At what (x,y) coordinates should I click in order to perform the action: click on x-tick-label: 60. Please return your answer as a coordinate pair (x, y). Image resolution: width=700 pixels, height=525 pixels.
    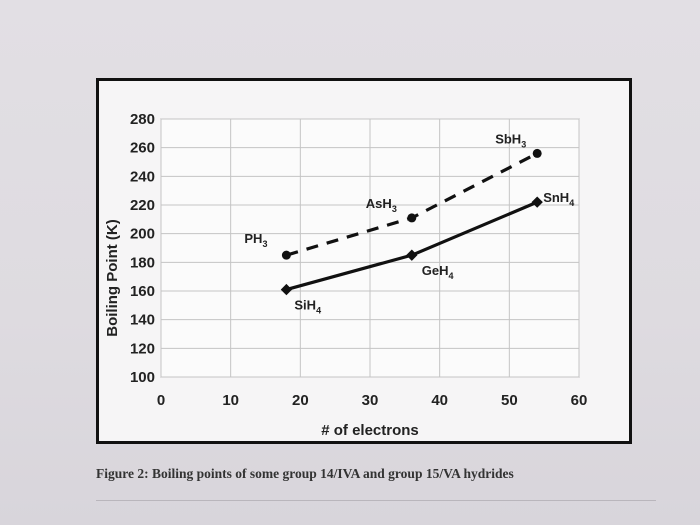
    Looking at the image, I should click on (579, 400).